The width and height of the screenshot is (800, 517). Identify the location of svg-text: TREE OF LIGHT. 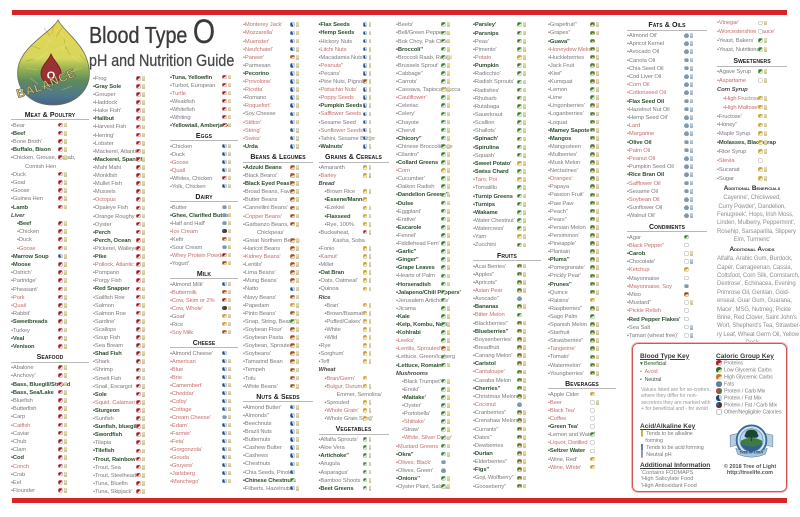
(752, 452).